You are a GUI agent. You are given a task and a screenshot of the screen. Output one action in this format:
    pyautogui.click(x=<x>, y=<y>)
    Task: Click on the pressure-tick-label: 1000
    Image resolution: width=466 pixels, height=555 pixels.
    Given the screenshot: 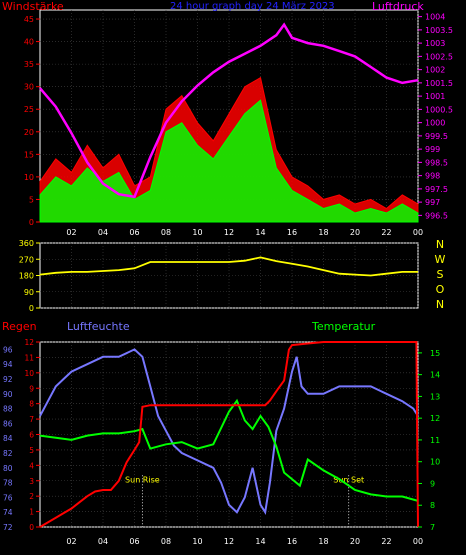 What is the action you would take?
    pyautogui.click(x=435, y=123)
    